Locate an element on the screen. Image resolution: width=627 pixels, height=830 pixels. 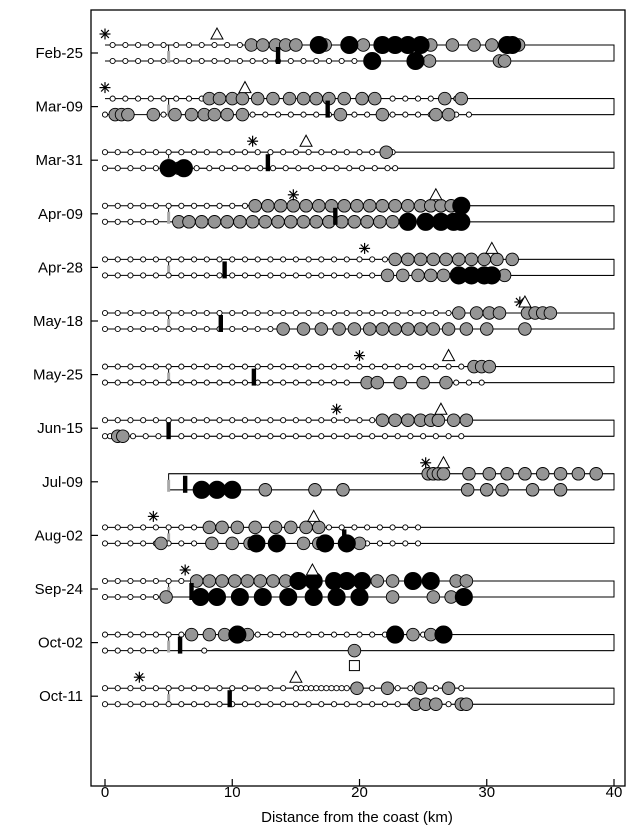
x-tick-label: 30 is located at coordinates (486, 792).